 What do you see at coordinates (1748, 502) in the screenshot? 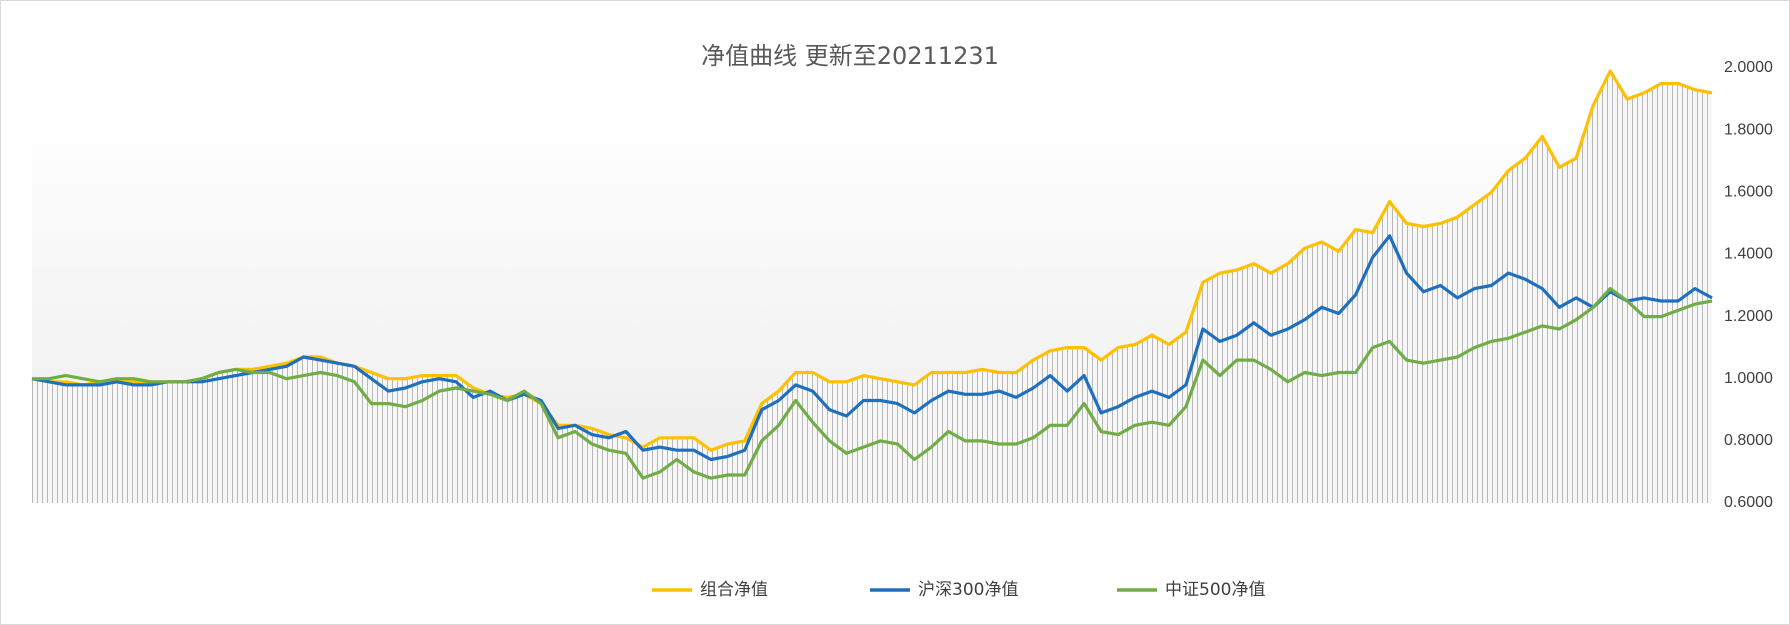
I see `y-tick-label: 0.6000` at bounding box center [1748, 502].